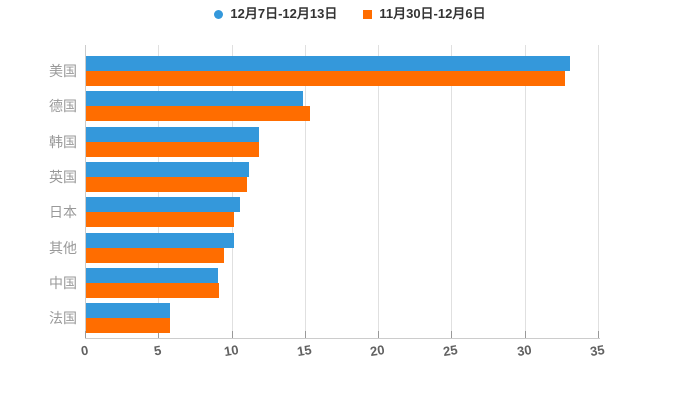 This screenshot has height=400, width=700. Describe the element at coordinates (63, 106) in the screenshot. I see `category-label-2: 德国` at that location.